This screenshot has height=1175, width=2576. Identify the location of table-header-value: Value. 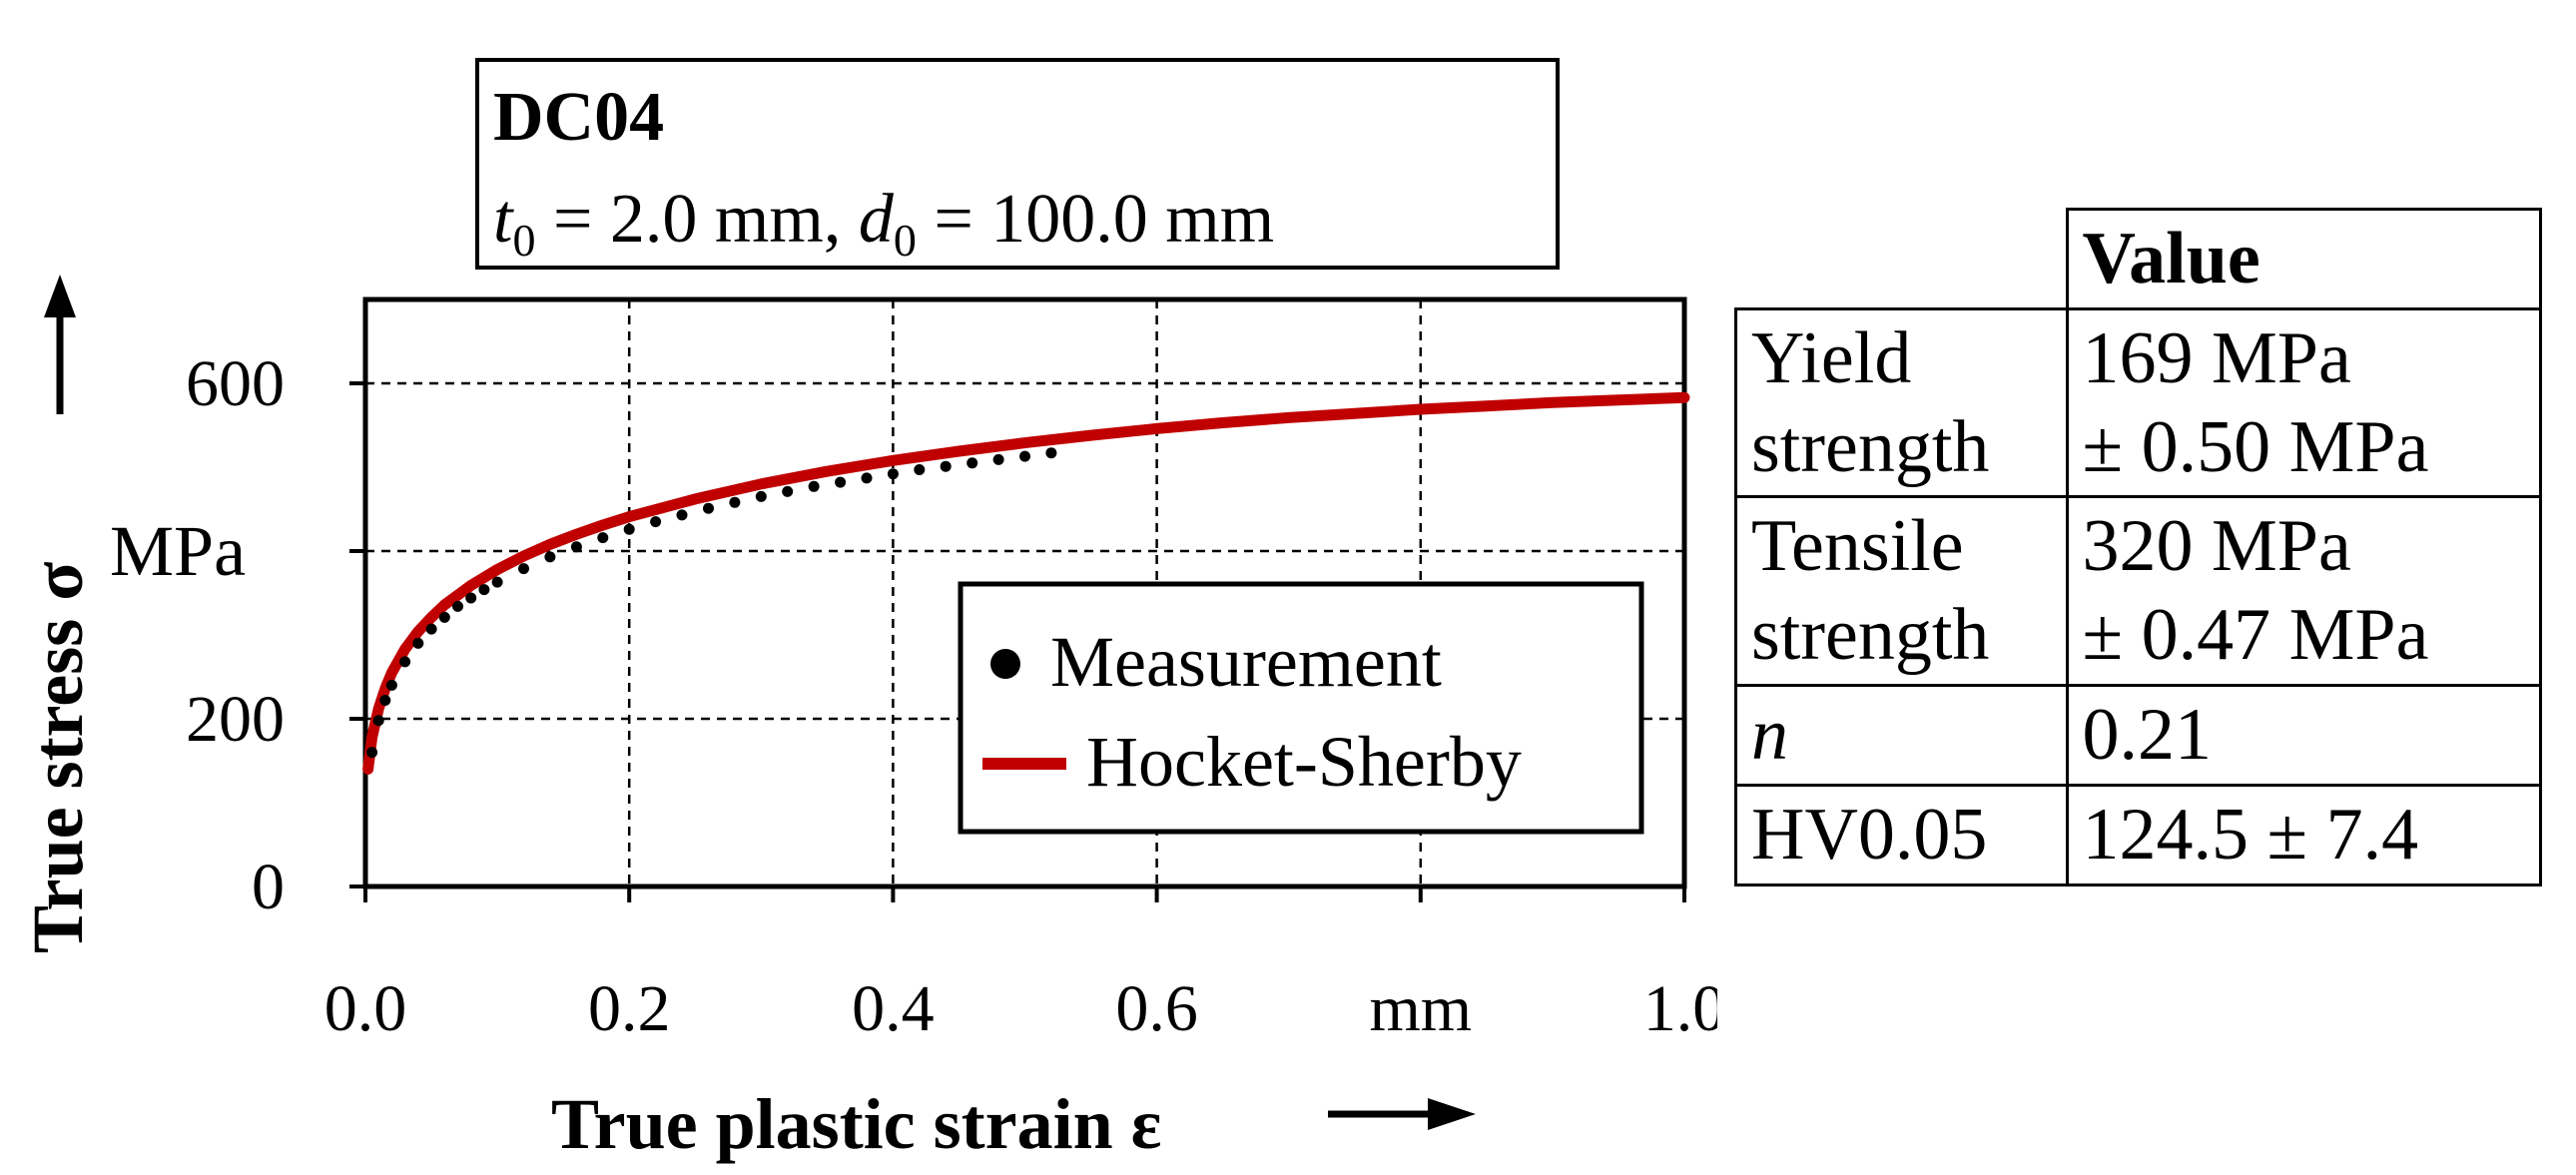
(2304, 259).